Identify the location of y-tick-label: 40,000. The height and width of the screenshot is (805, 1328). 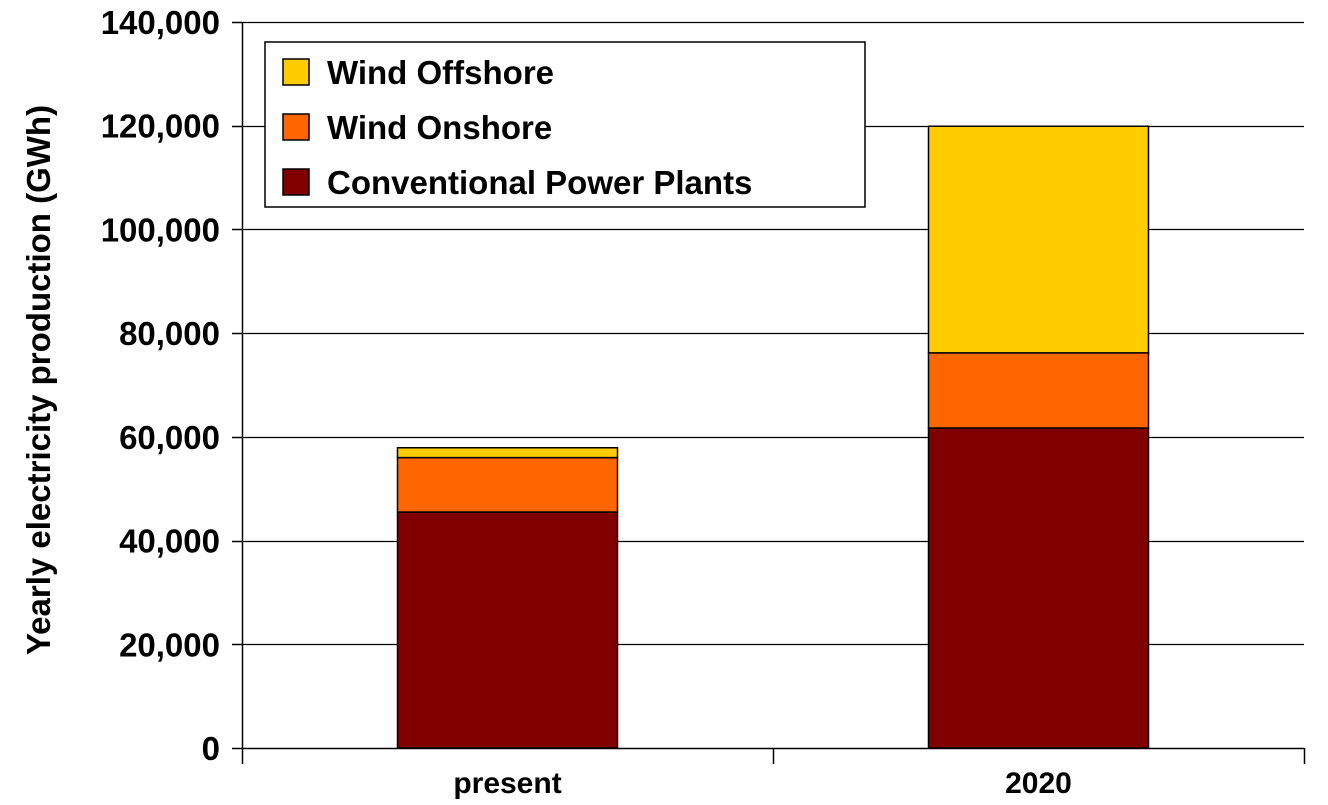
(169, 541).